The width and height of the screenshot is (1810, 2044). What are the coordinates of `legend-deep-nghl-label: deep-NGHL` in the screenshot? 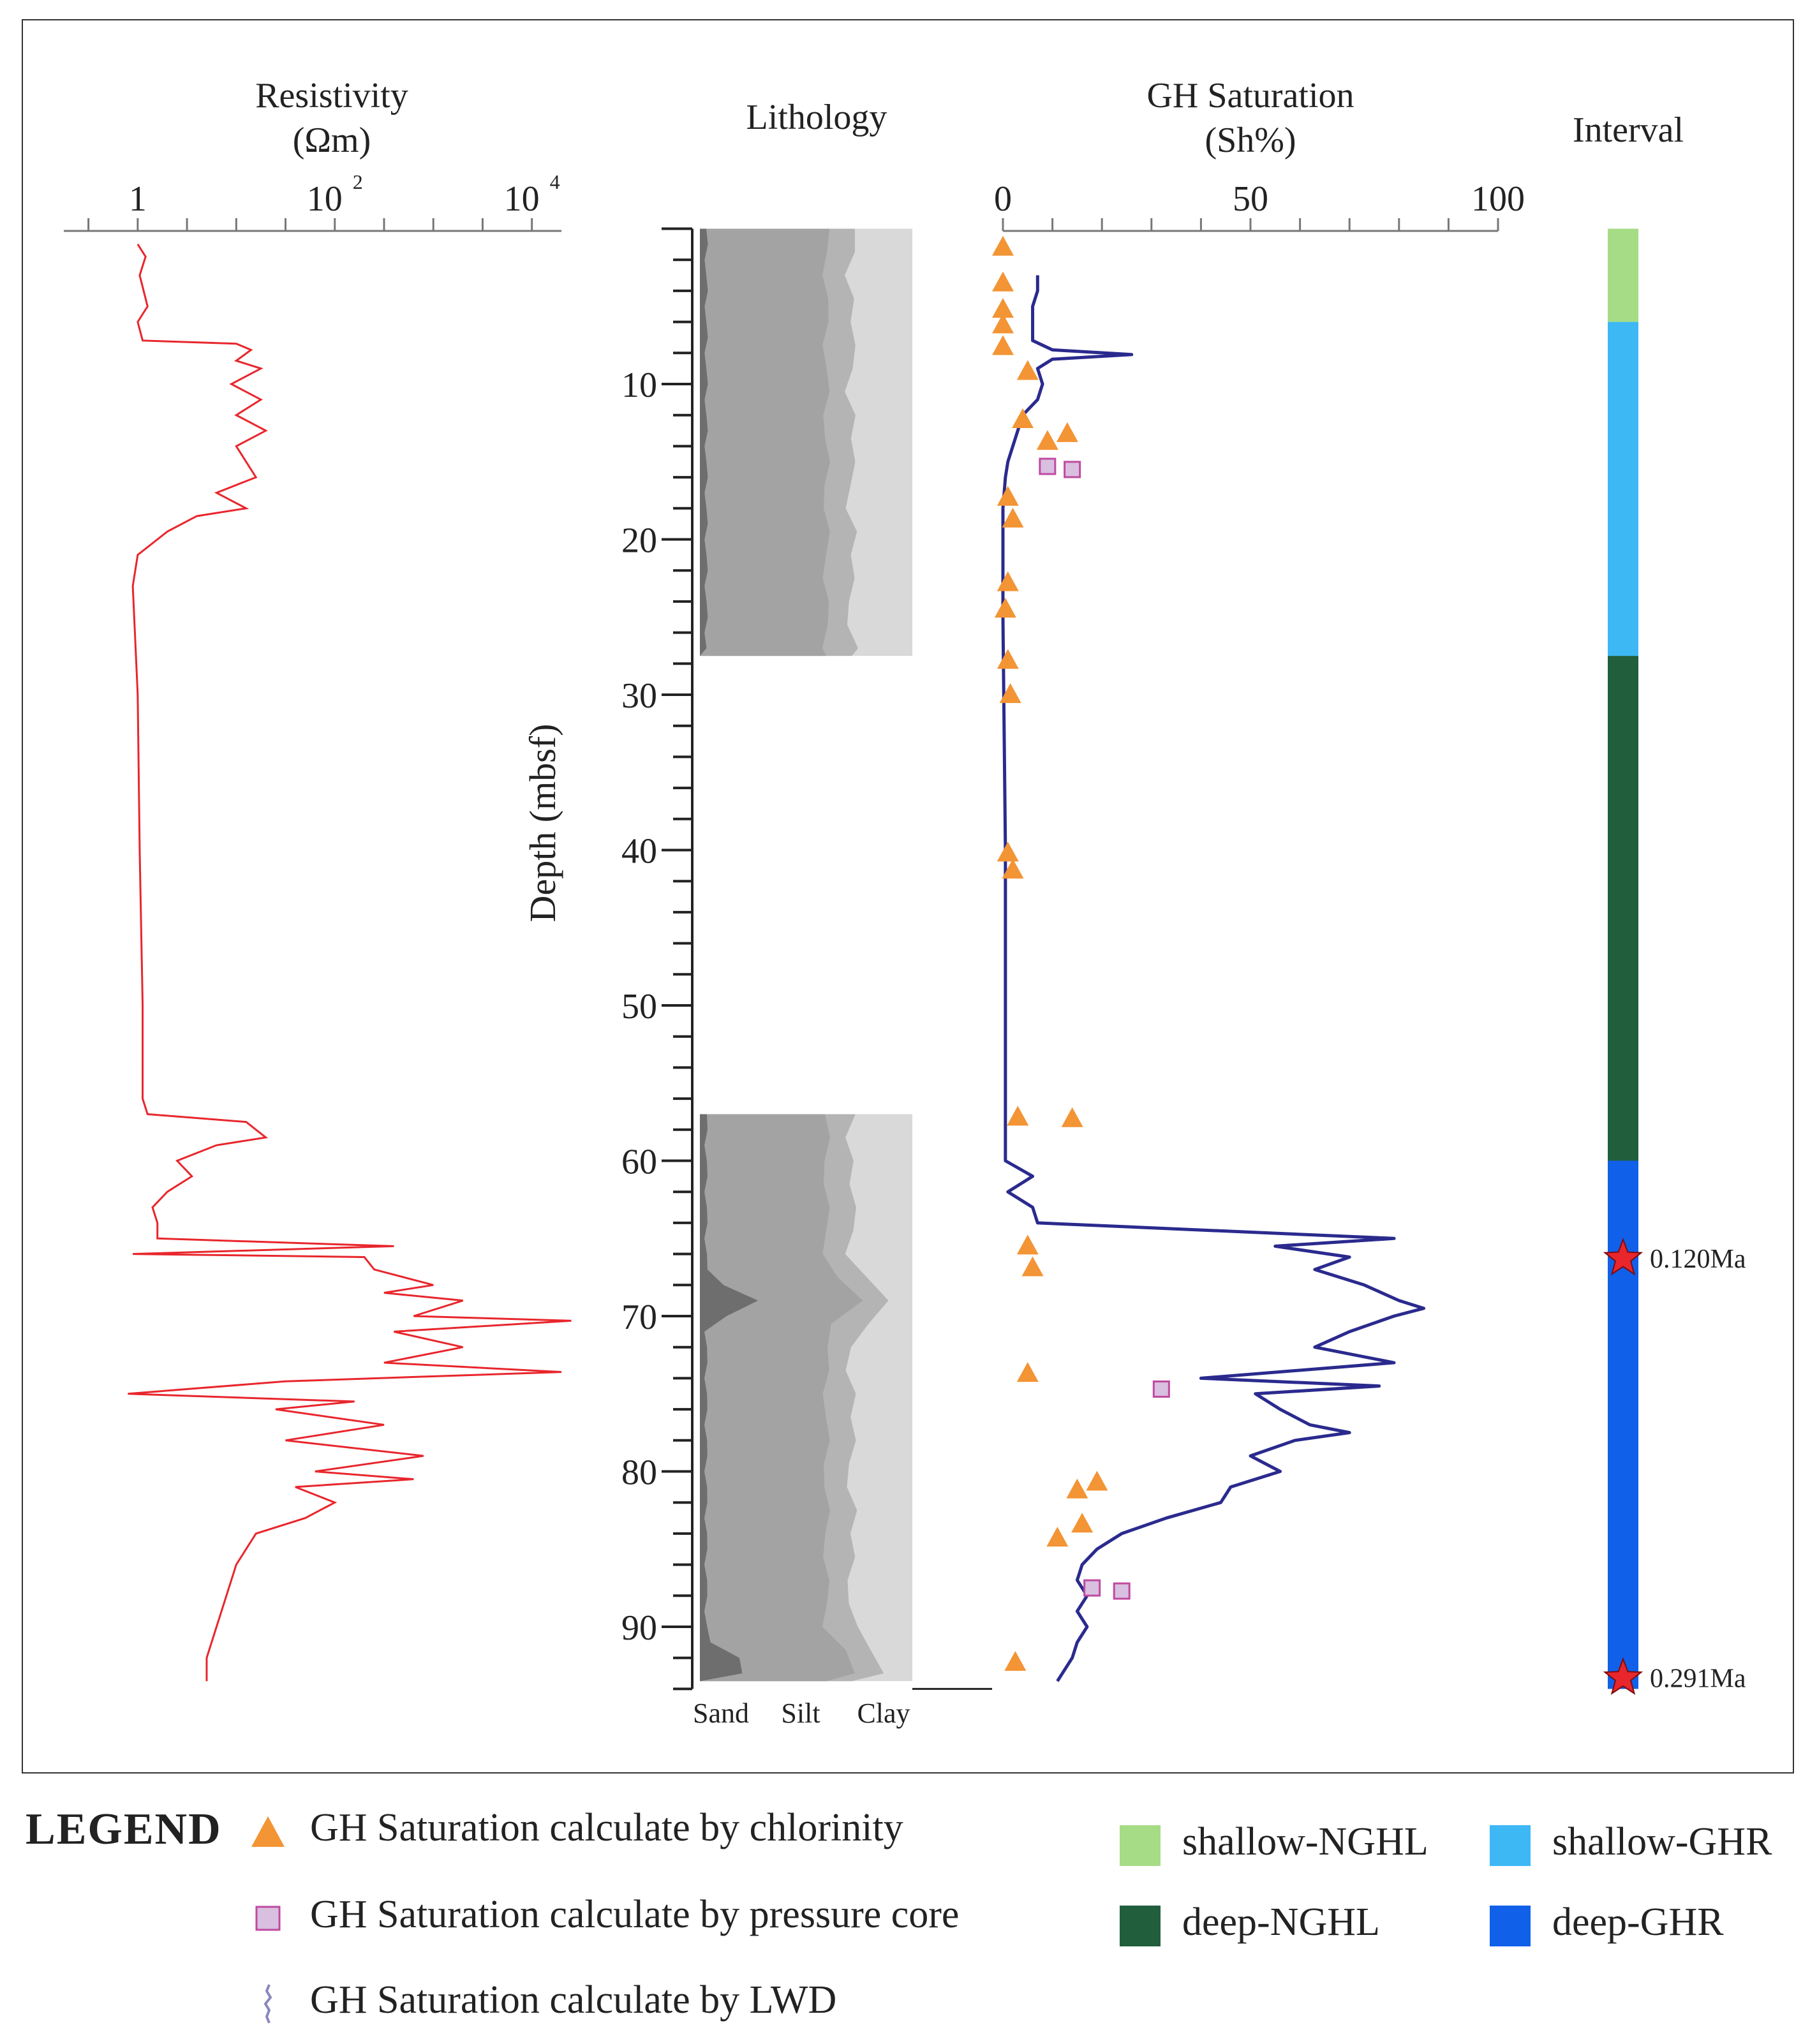 It's located at (1281, 1922).